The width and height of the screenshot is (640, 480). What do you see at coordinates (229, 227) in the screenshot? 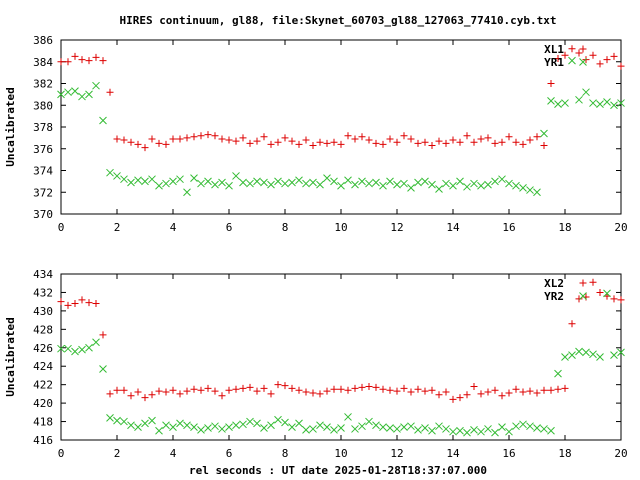
I see `x-tick-label: 6` at bounding box center [229, 227].